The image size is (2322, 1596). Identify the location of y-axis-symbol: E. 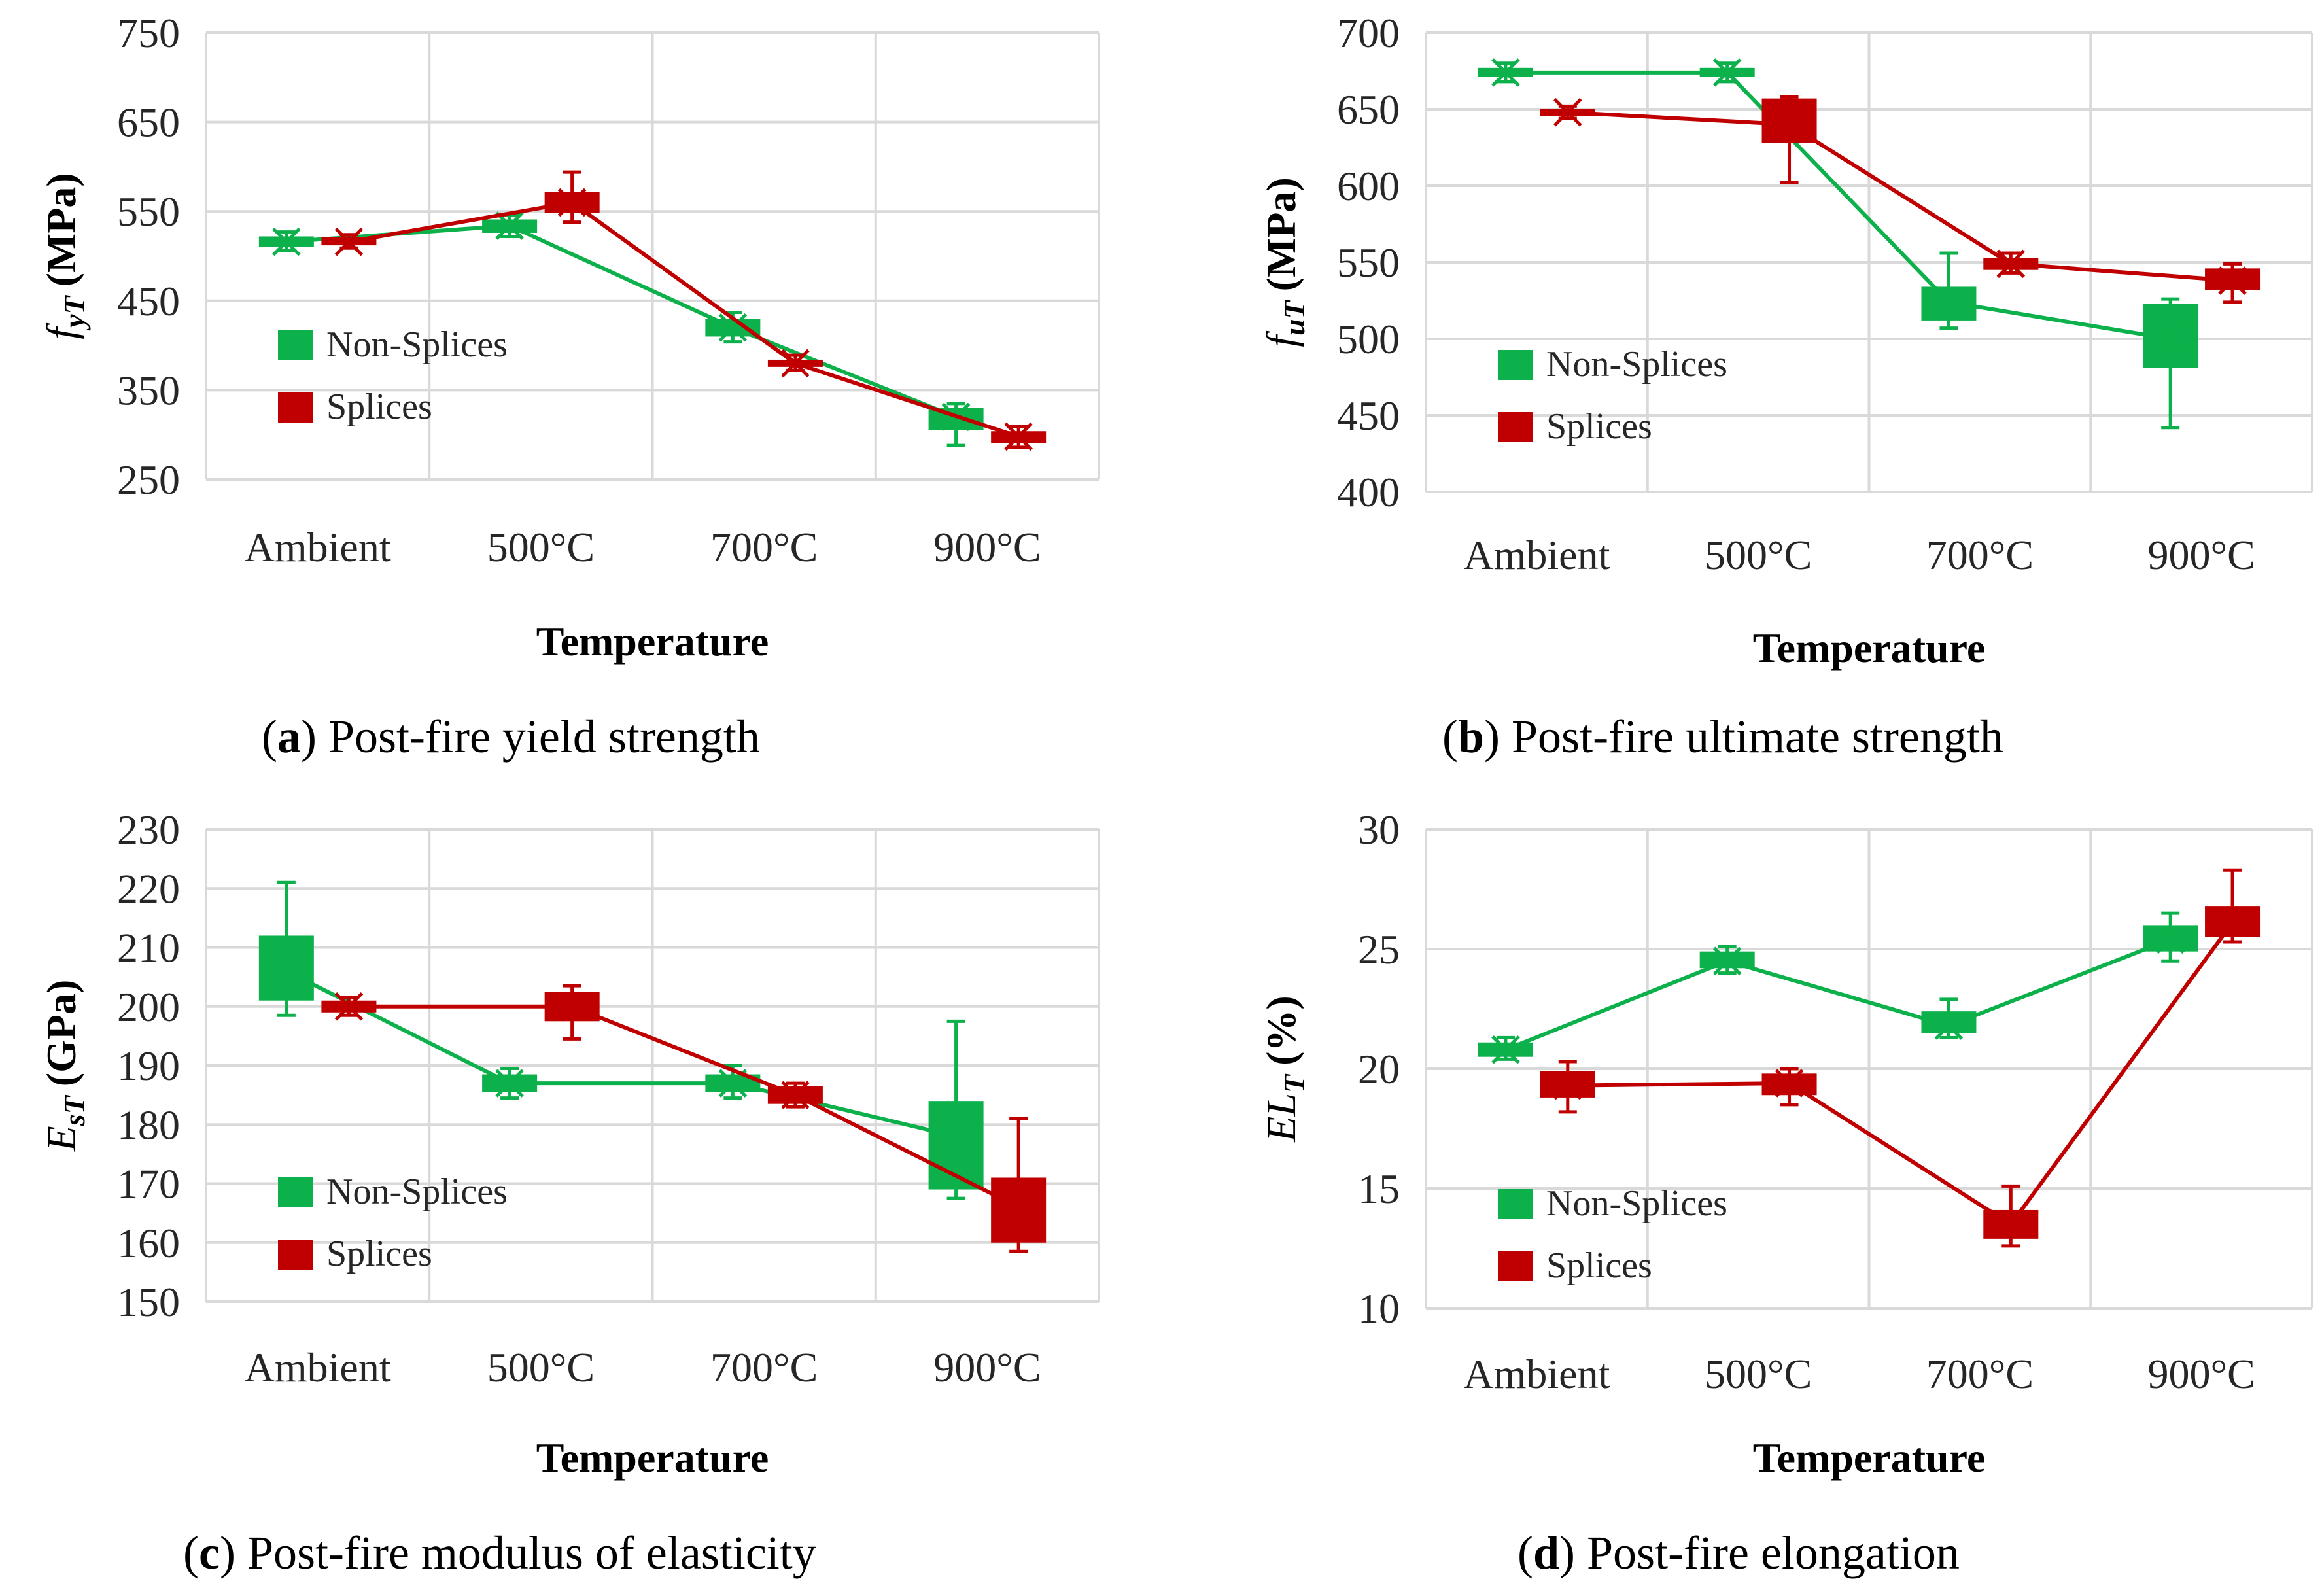
(61, 1139).